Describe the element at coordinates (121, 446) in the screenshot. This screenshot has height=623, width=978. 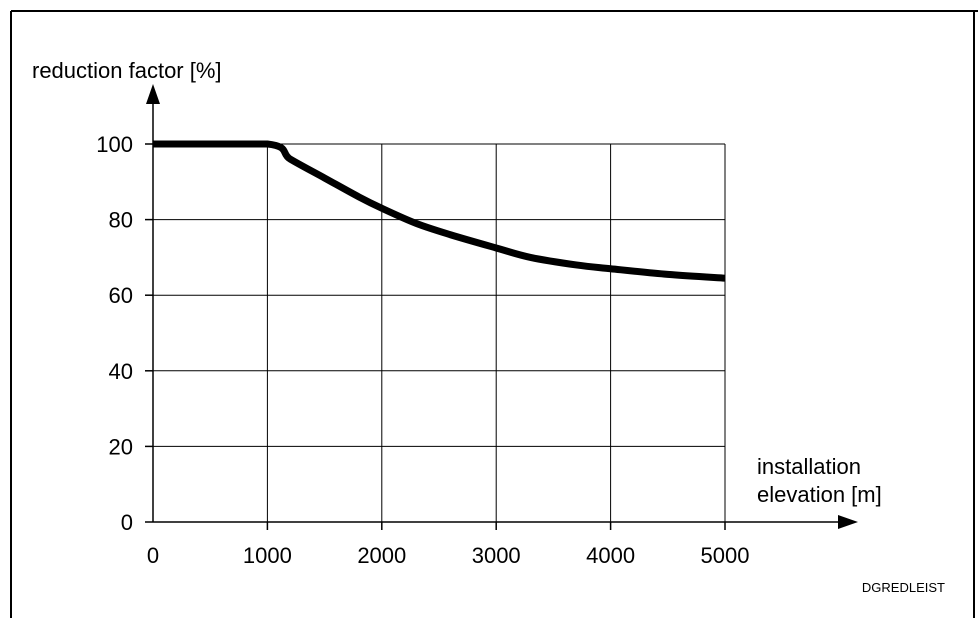
I see `y-tick-label: 20` at that location.